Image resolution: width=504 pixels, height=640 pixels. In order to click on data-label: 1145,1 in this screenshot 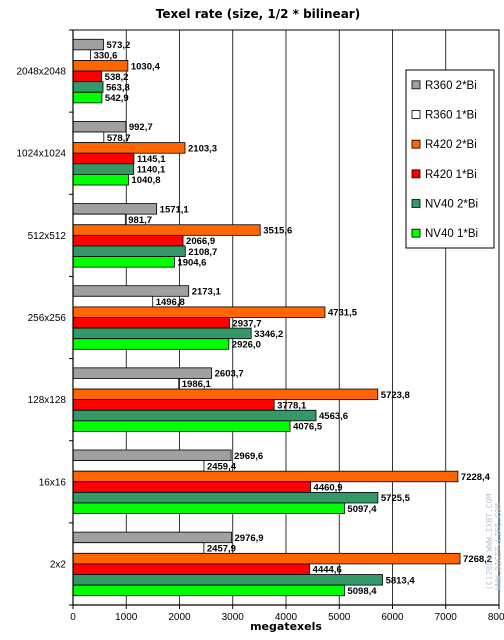, I will do `click(151, 159)`.